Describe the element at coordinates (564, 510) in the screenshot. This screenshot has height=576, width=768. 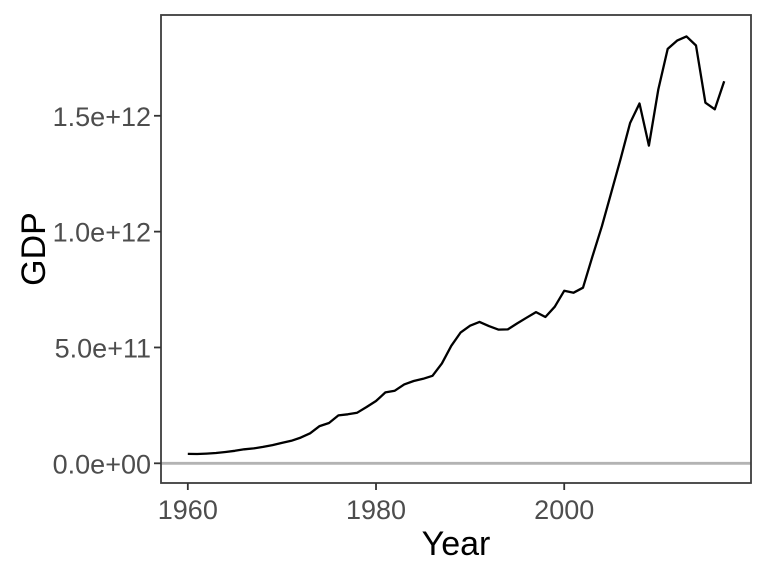
I see `x-tick-label: 2000` at that location.